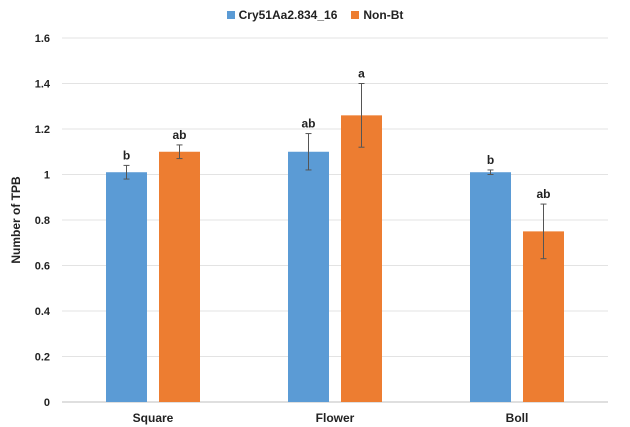 The image size is (630, 427). Describe the element at coordinates (47, 403) in the screenshot. I see `y-tick-label: 0` at that location.